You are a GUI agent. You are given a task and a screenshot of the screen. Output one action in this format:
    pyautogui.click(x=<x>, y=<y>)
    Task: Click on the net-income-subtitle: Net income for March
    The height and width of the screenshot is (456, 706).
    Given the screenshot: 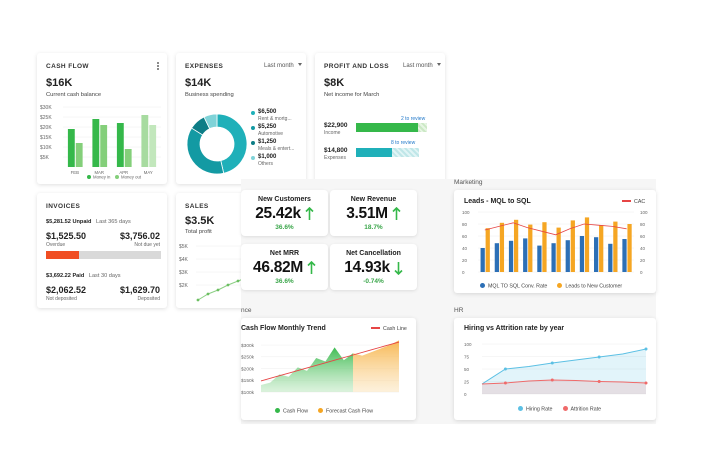 What is the action you would take?
    pyautogui.click(x=352, y=95)
    